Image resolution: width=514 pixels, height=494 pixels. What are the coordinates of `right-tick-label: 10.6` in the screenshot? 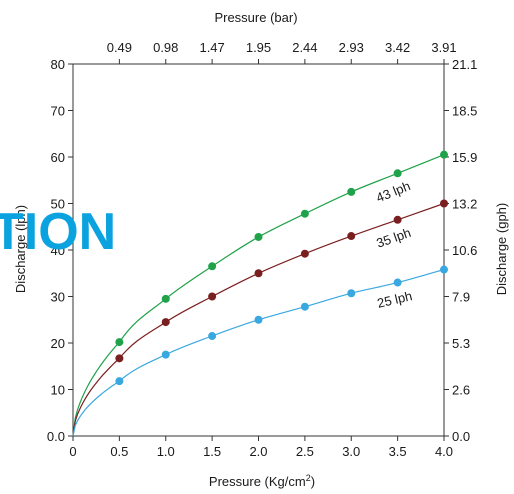 It's located at (464, 250).